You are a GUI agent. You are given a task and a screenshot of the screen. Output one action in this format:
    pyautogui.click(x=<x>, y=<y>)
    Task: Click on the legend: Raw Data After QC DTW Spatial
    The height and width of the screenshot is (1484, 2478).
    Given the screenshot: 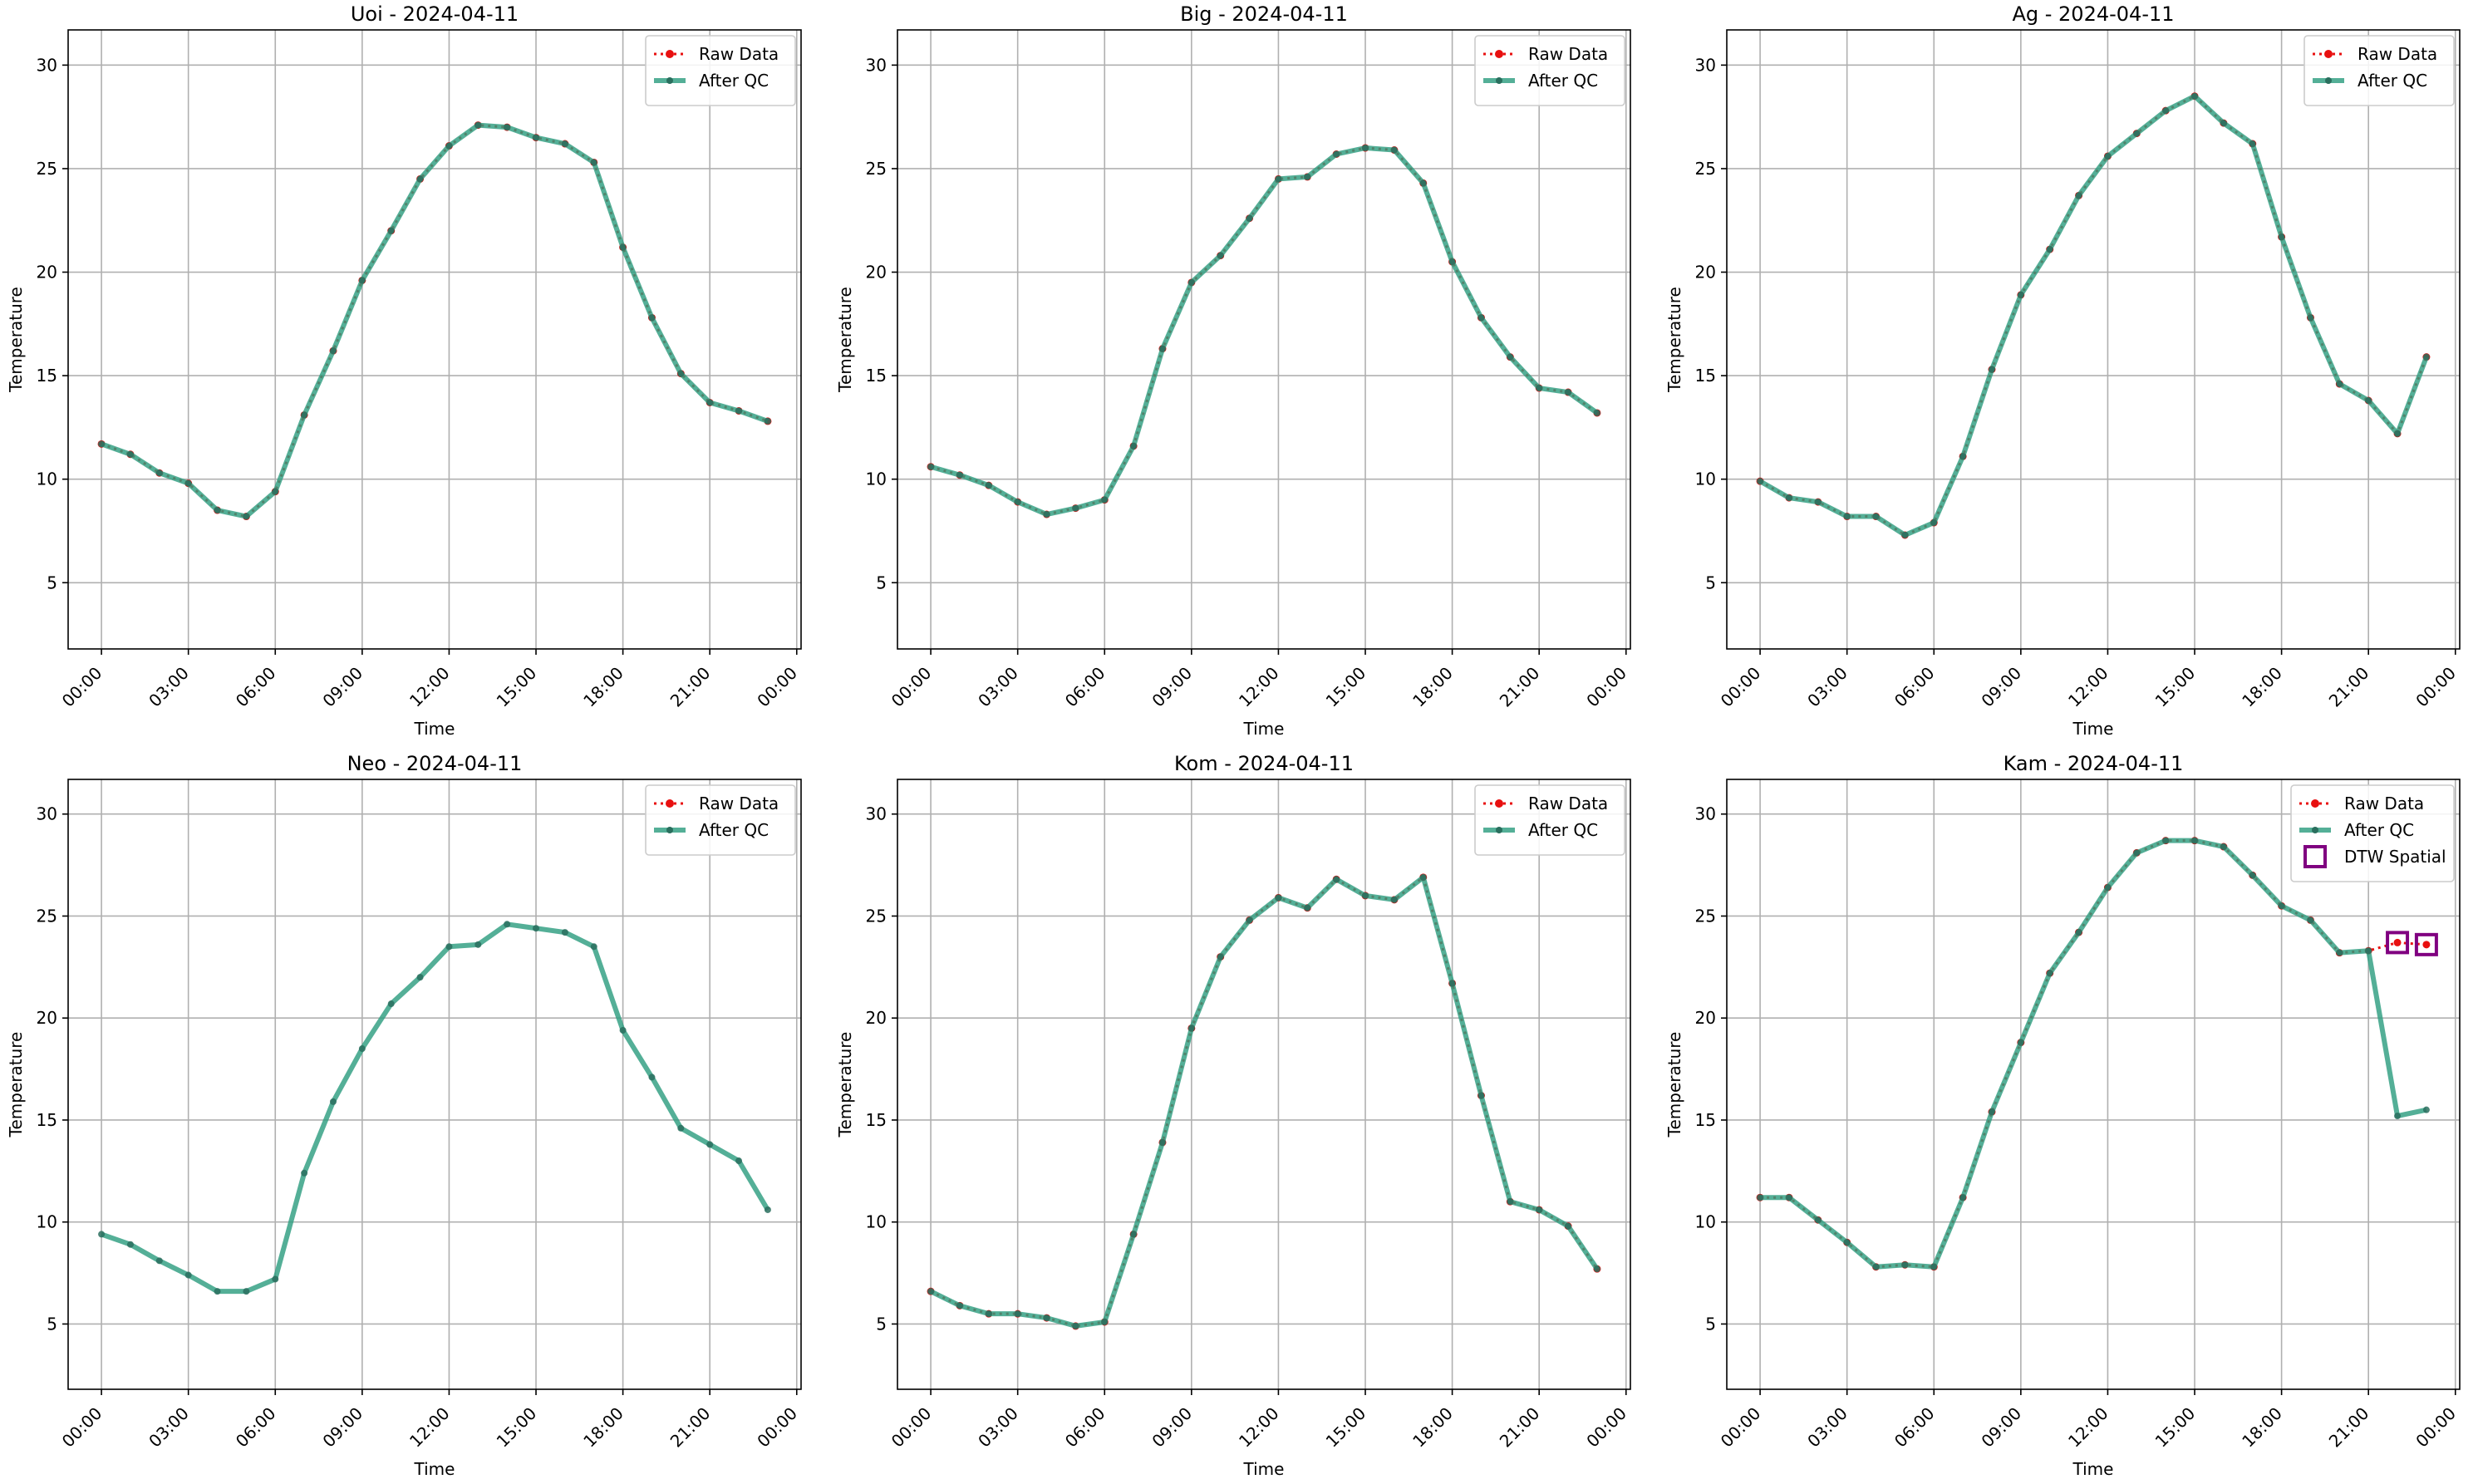 What is the action you would take?
    pyautogui.click(x=2372, y=833)
    